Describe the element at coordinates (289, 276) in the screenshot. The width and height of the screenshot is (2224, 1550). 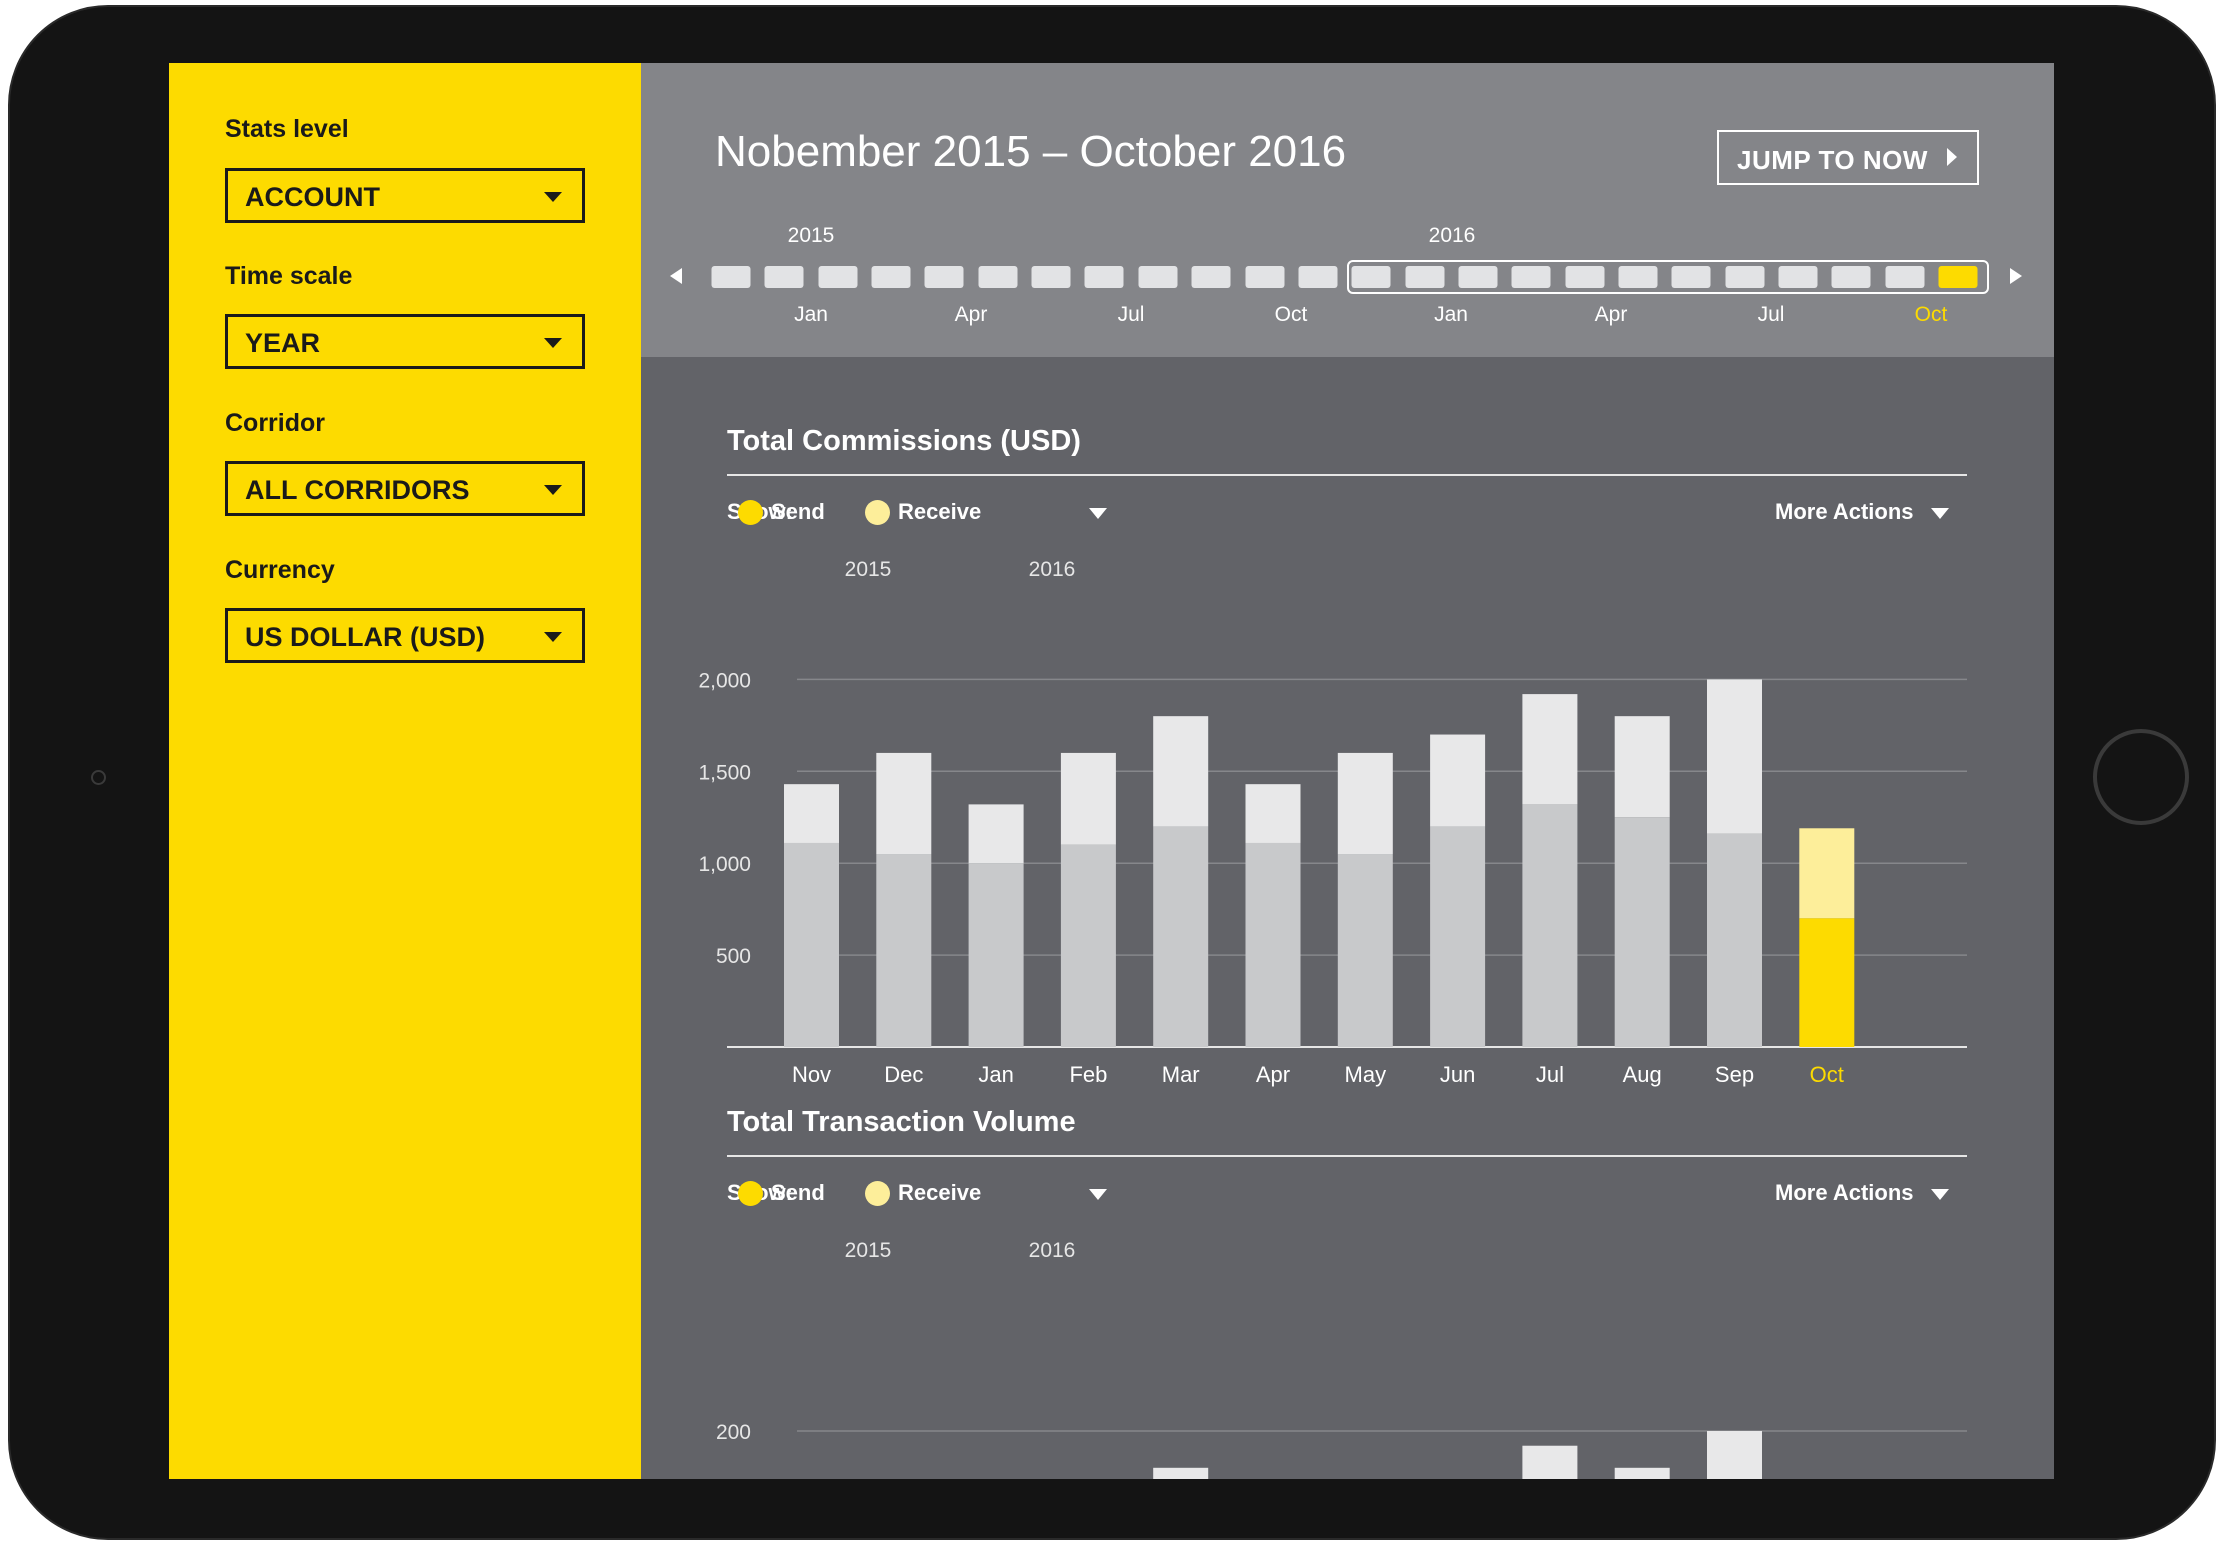
I see `time-scale-label: Time scale` at that location.